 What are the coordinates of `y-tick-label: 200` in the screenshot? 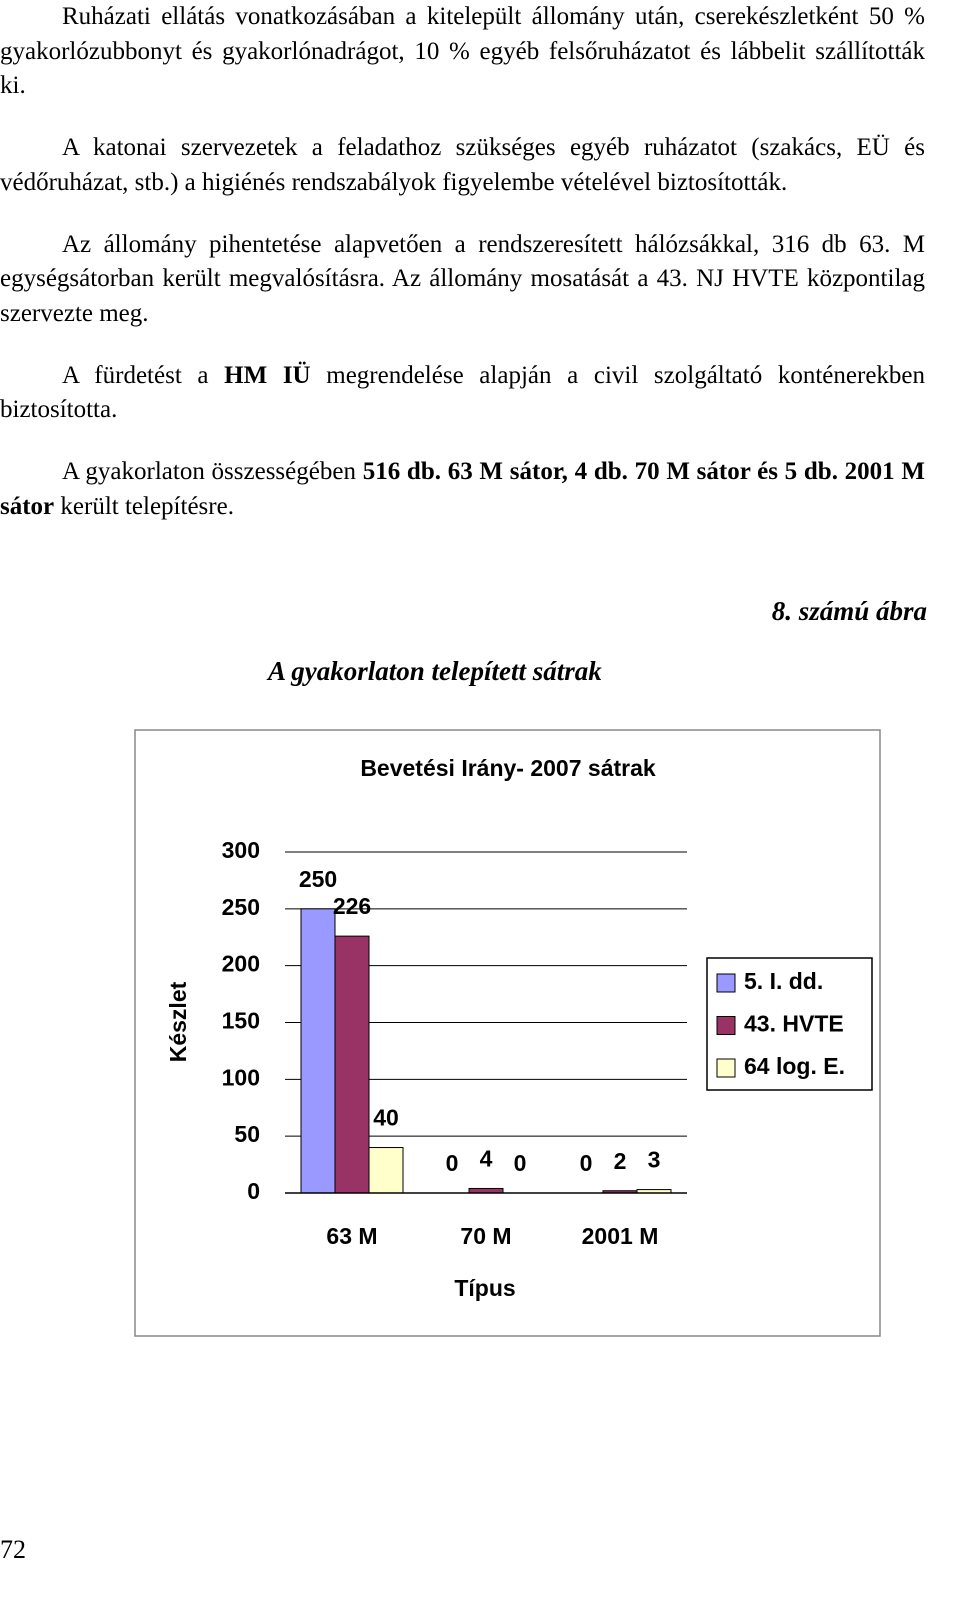 It's located at (241, 964).